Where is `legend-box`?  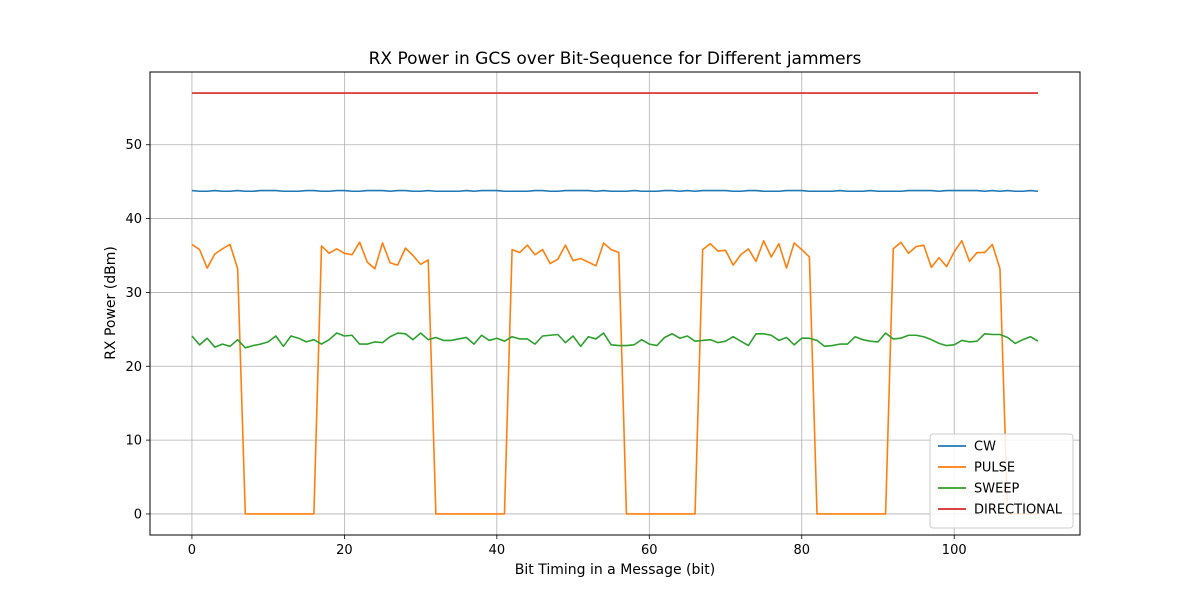 legend-box is located at coordinates (1001, 481).